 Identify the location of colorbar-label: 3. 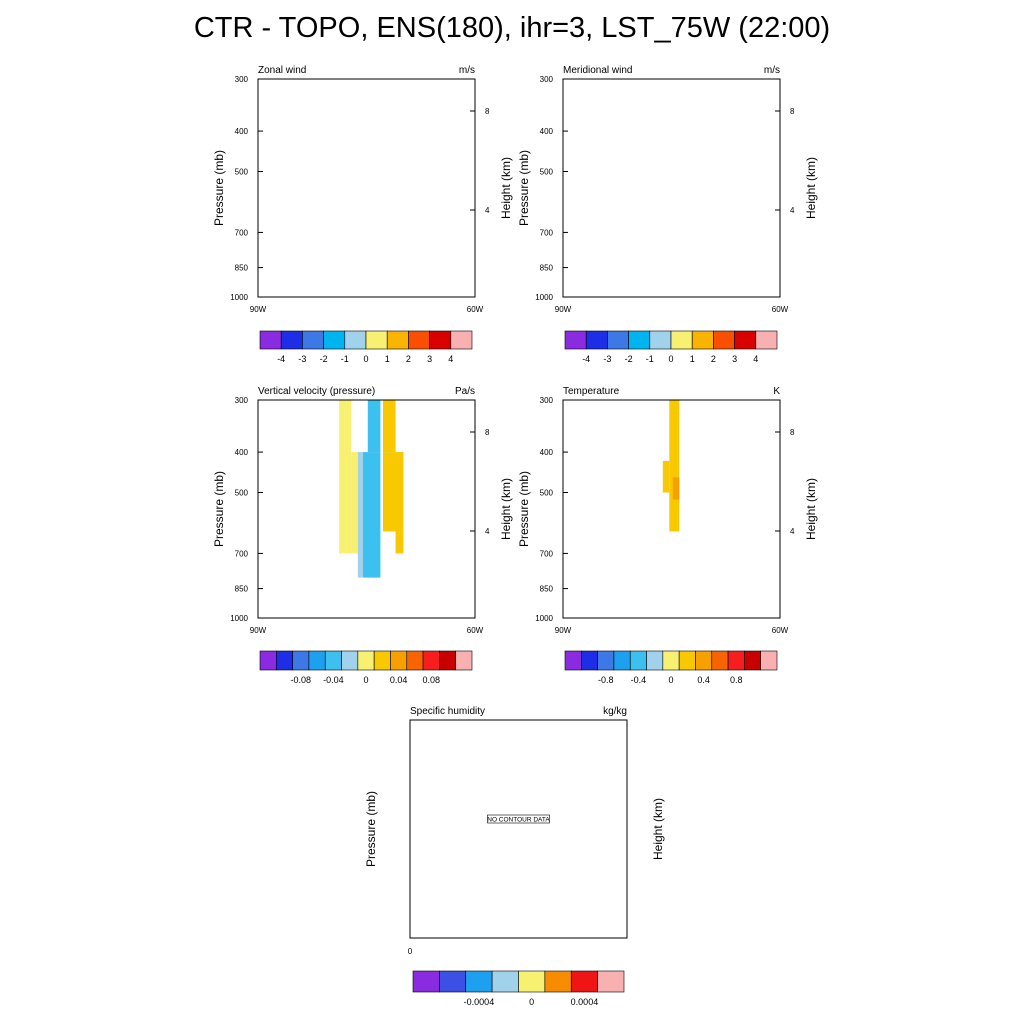
(429, 359).